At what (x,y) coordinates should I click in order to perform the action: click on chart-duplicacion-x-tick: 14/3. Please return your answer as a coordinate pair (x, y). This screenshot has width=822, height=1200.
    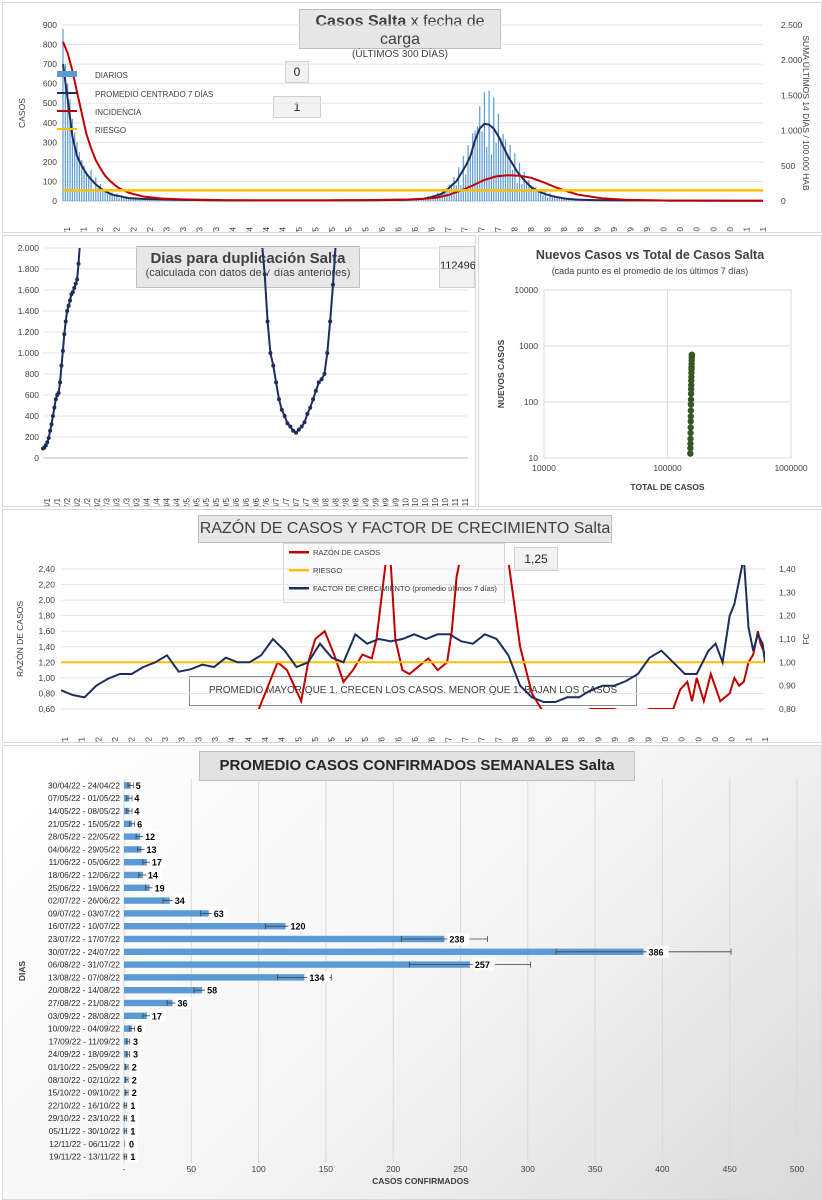
    Looking at the image, I should click on (117, 501).